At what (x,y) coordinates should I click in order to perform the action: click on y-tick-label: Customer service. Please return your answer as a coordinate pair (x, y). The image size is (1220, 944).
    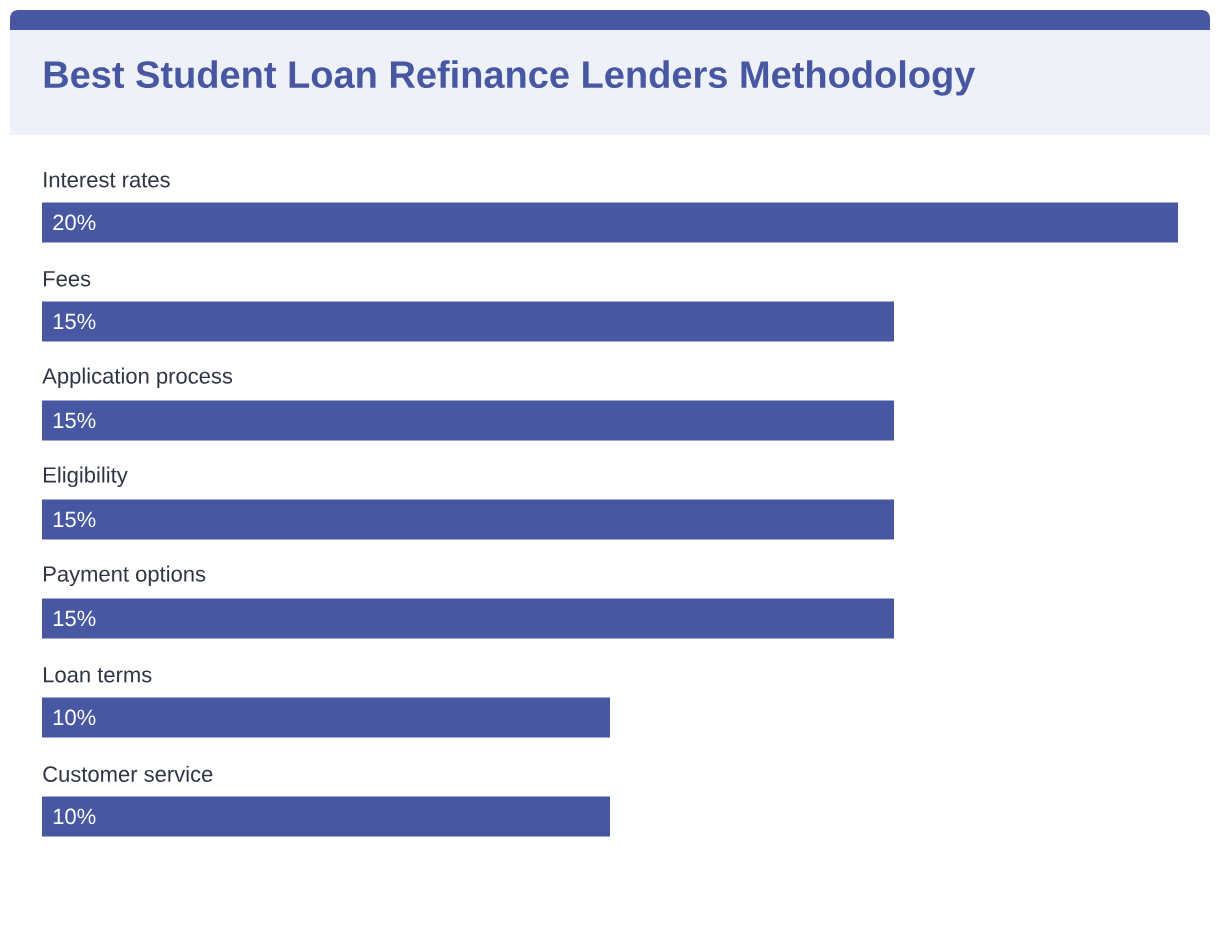
    Looking at the image, I should click on (128, 773).